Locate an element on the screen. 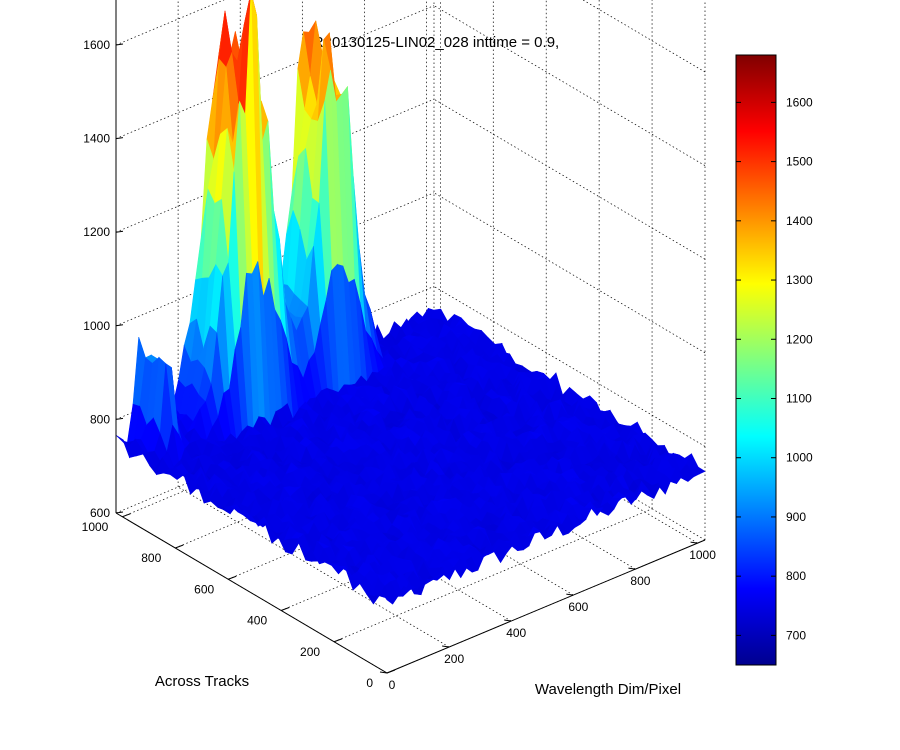 Image resolution: width=900 pixels, height=750 pixels. y-axis-line is located at coordinates (251, 593).